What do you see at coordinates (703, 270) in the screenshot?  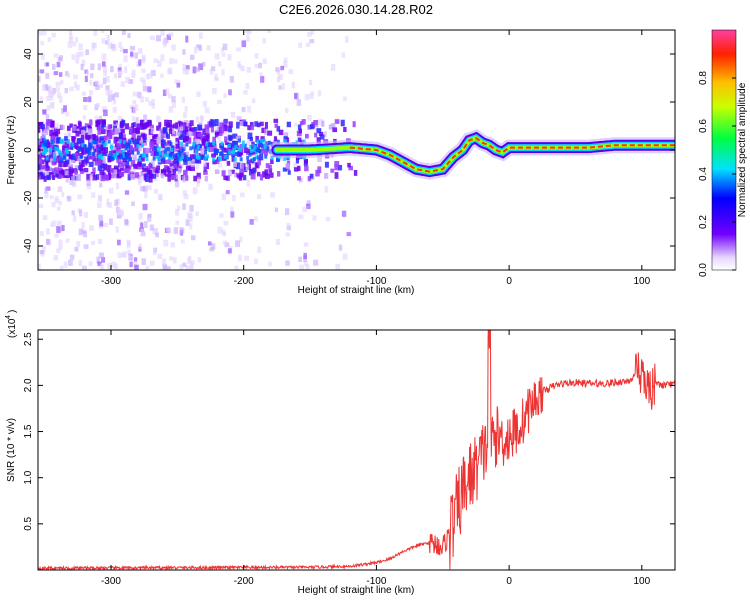 I see `colorbar-tick-label: 0.0` at bounding box center [703, 270].